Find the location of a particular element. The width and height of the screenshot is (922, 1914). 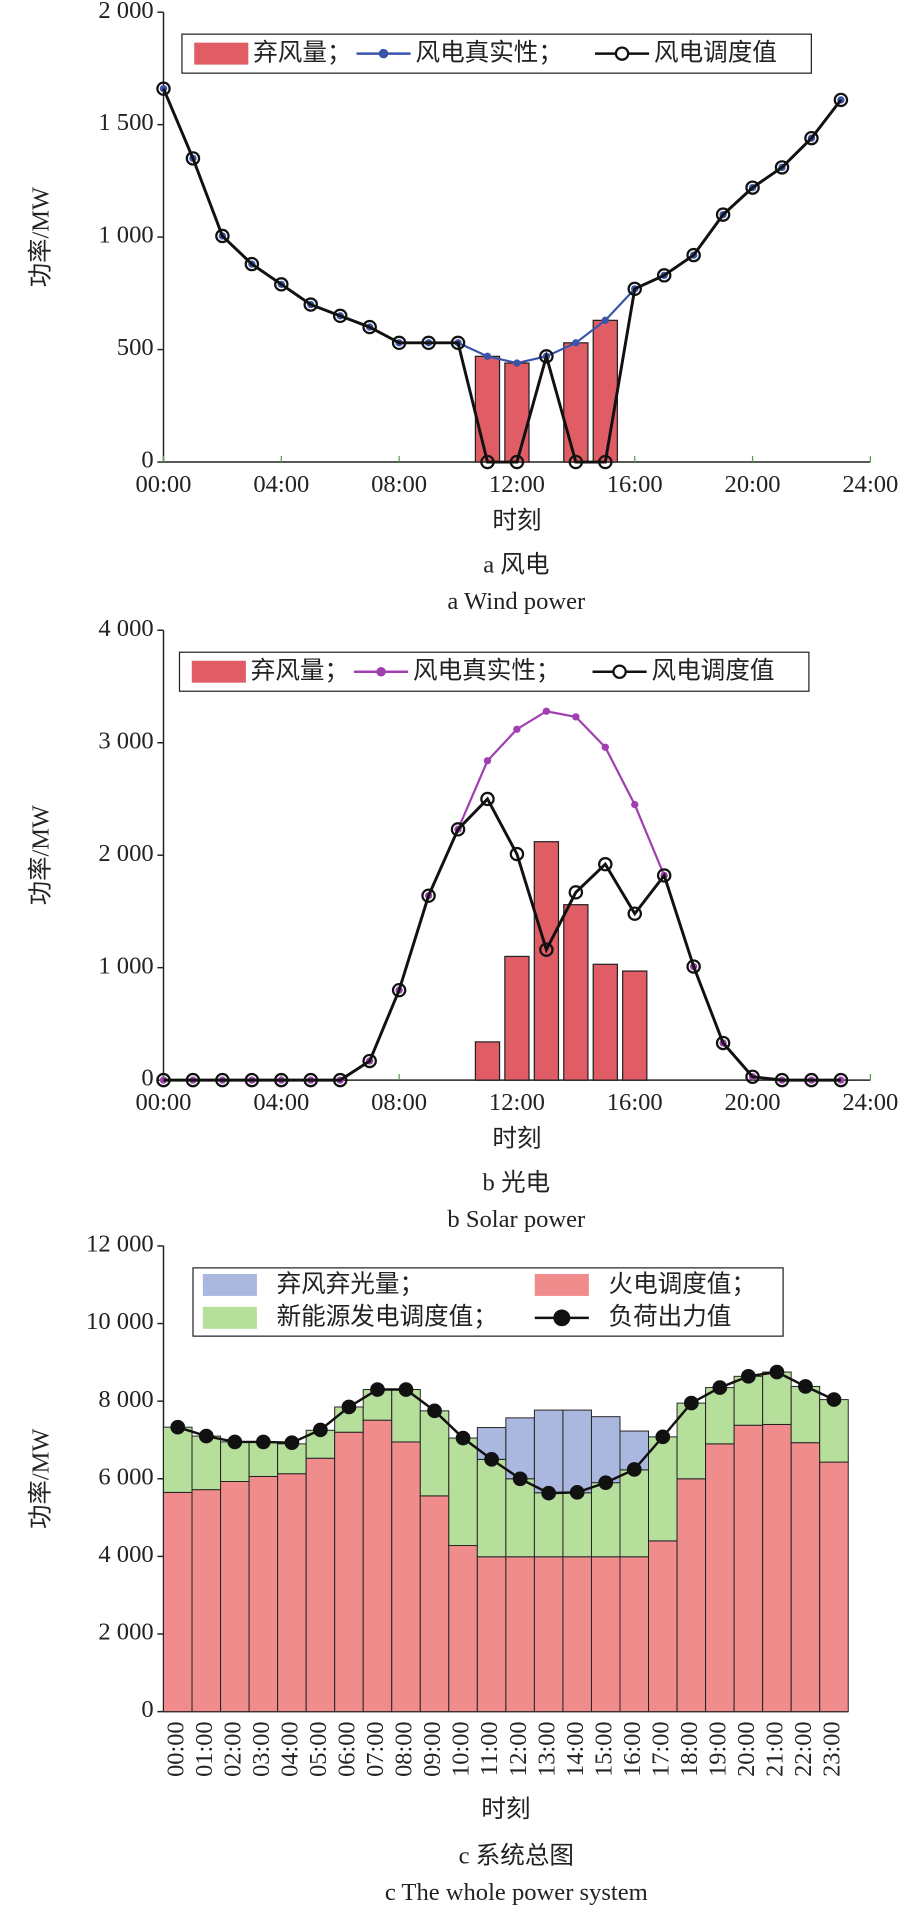

x-tick-label: 07:00 is located at coordinates (375, 1749).